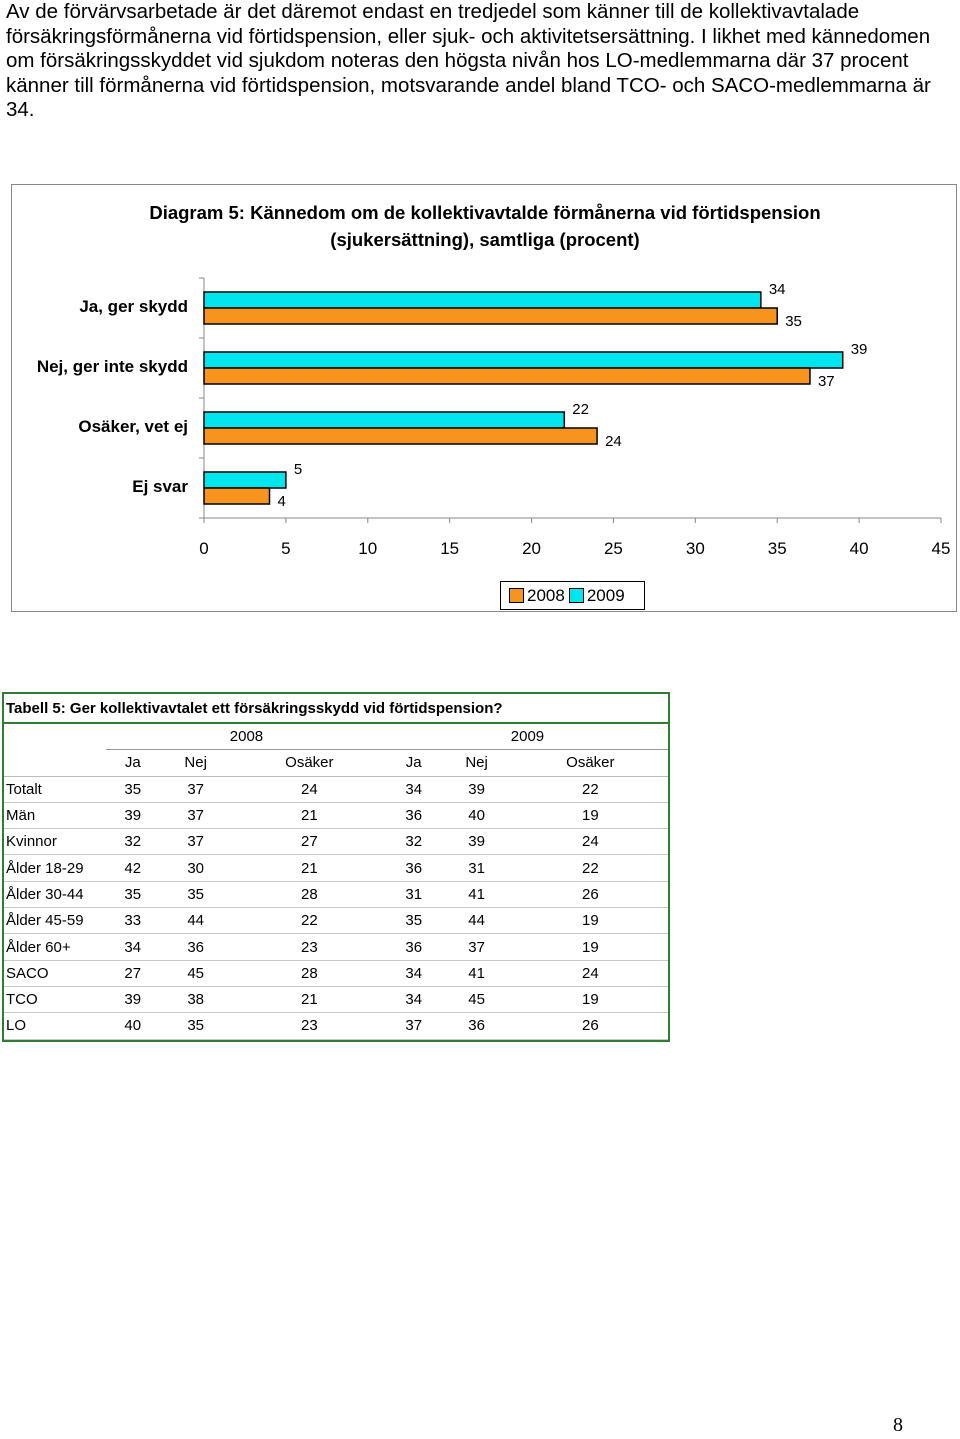 This screenshot has width=960, height=1439. Describe the element at coordinates (605, 595) in the screenshot. I see `legend-label-2009: 2009` at that location.